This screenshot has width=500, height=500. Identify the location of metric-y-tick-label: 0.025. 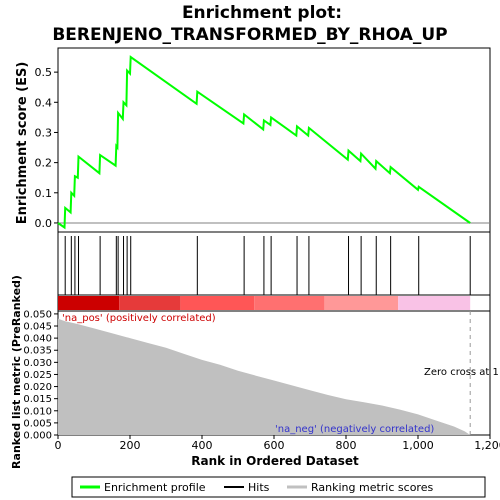
(37, 375).